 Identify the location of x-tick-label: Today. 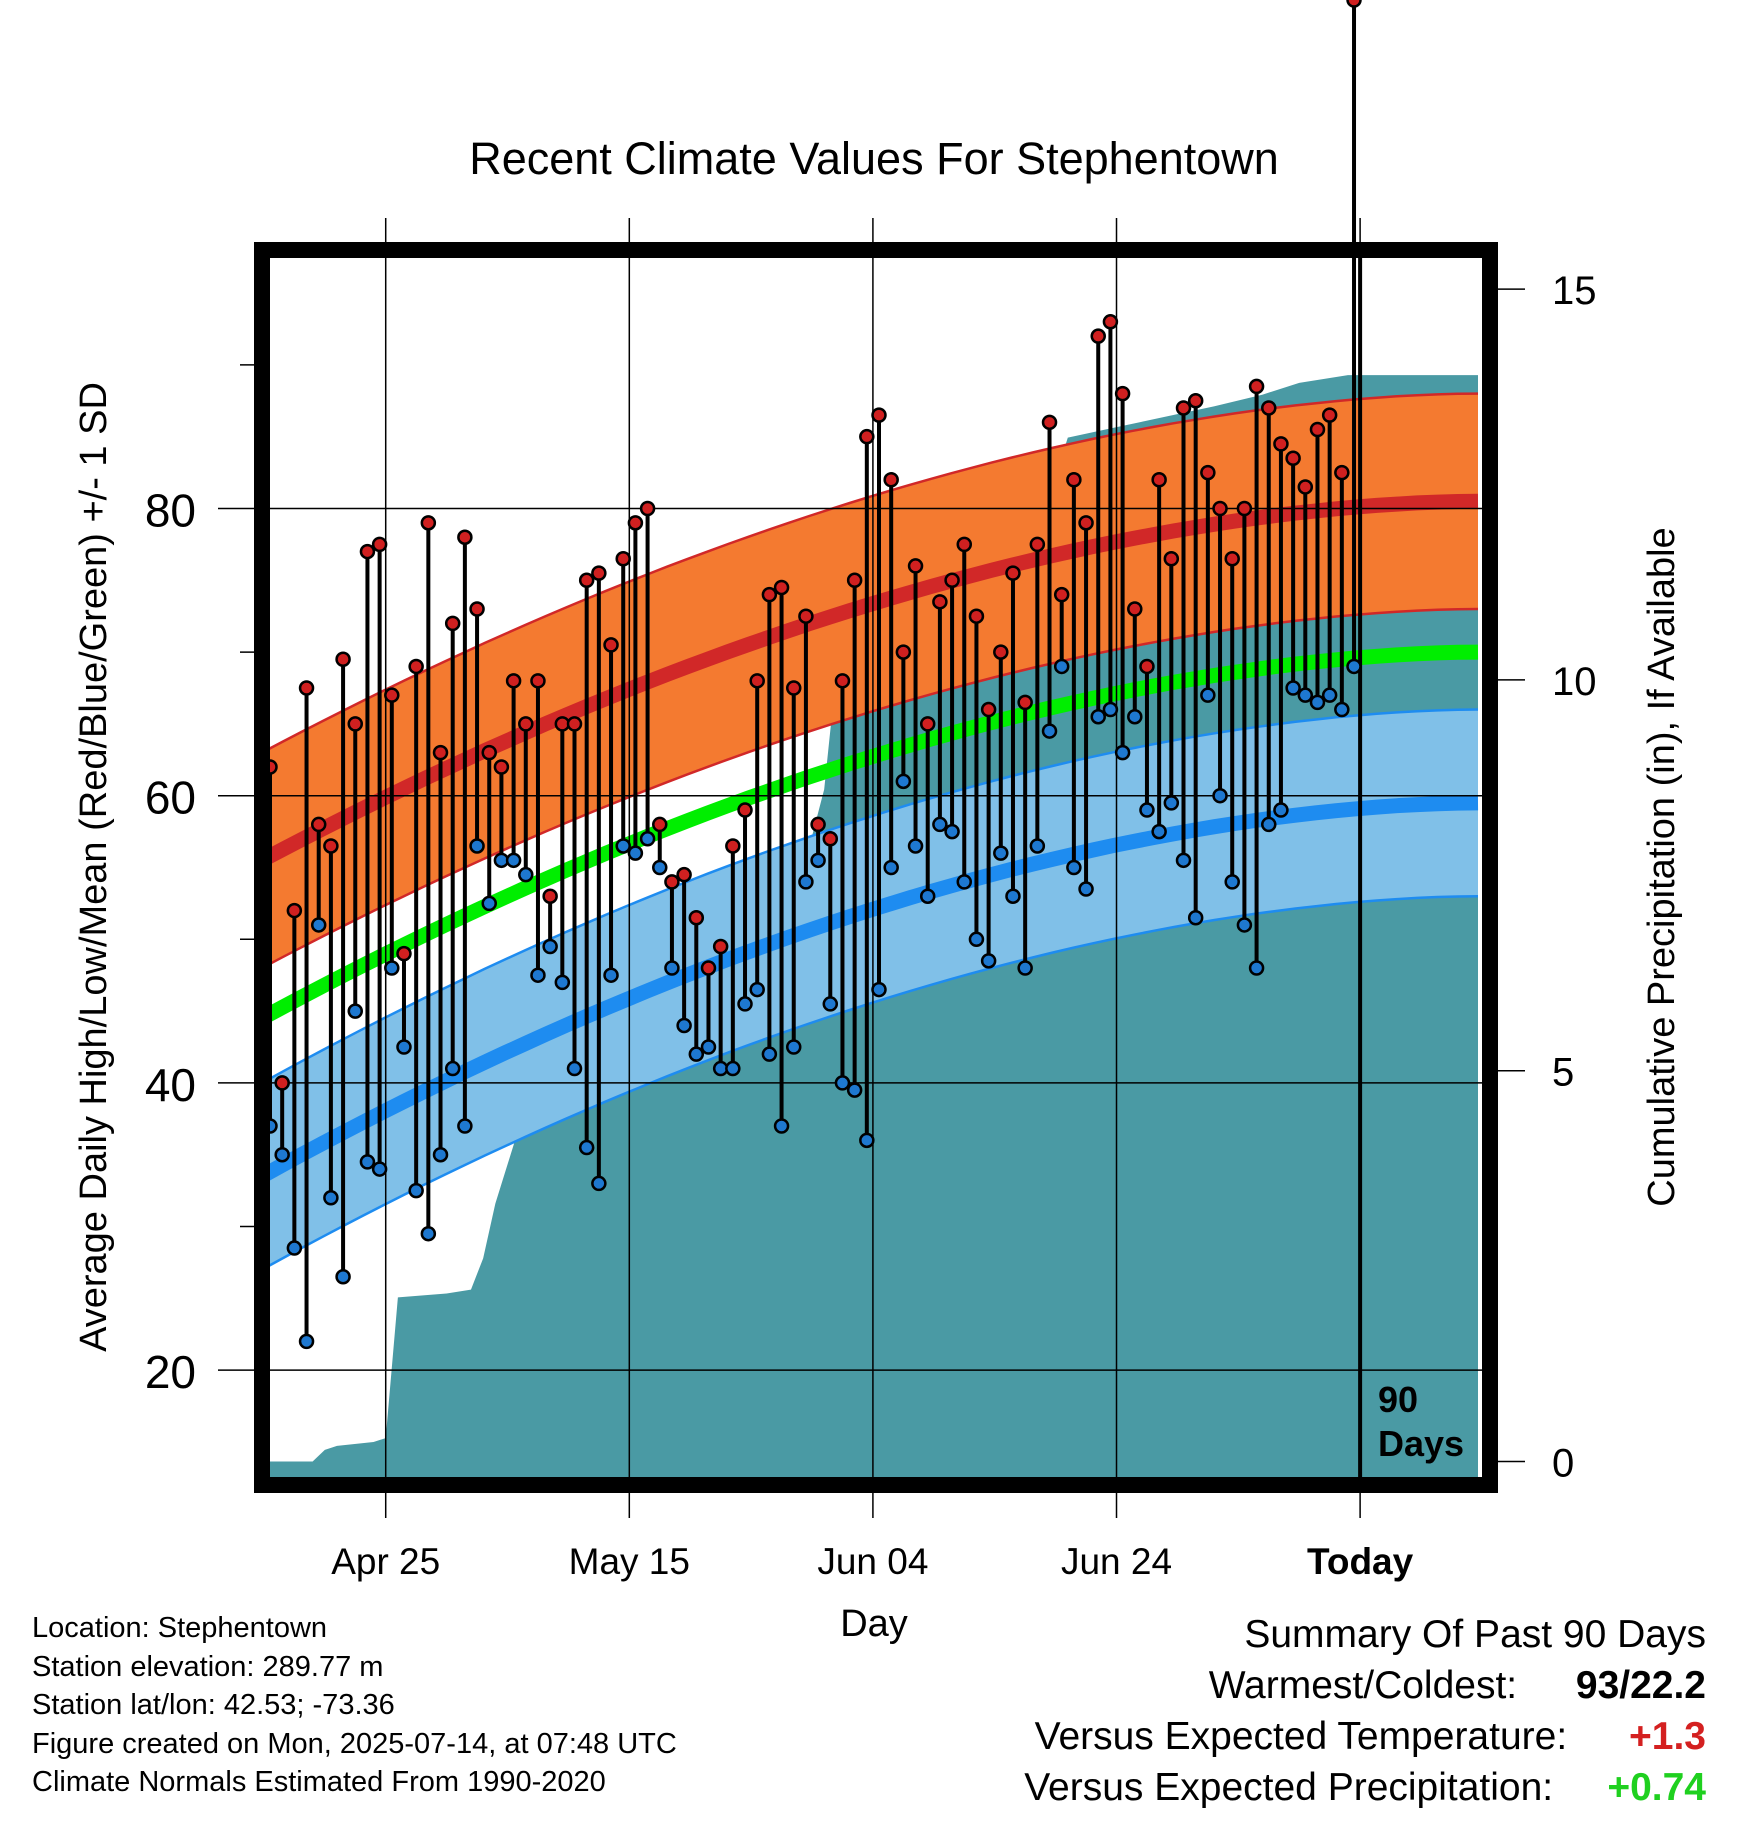
(1360, 1561).